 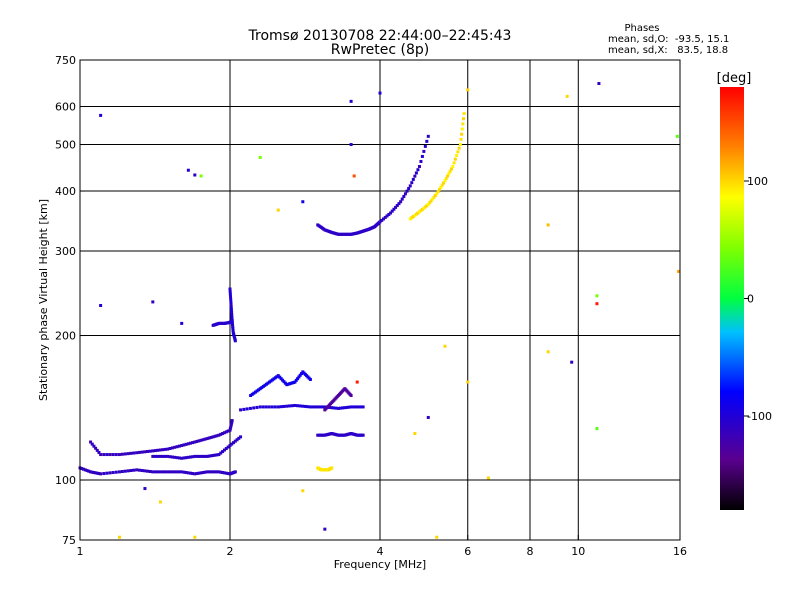 What do you see at coordinates (65, 107) in the screenshot?
I see `y-tick-label: 600` at bounding box center [65, 107].